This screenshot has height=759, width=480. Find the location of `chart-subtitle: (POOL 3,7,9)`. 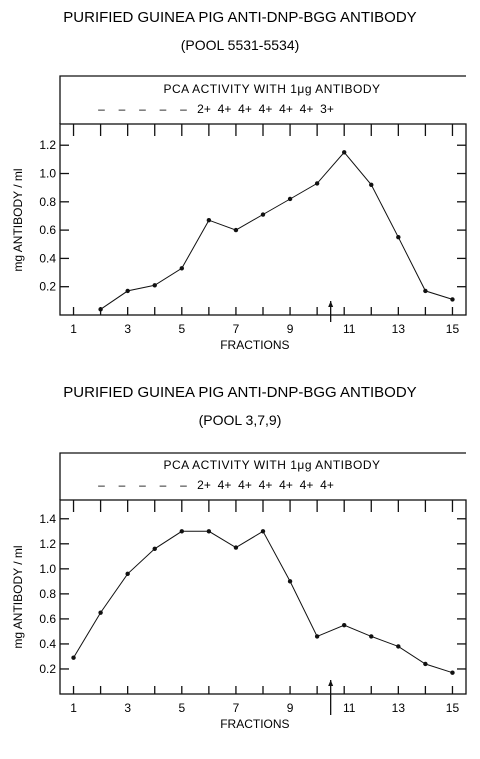

chart-subtitle: (POOL 3,7,9) is located at coordinates (240, 420).